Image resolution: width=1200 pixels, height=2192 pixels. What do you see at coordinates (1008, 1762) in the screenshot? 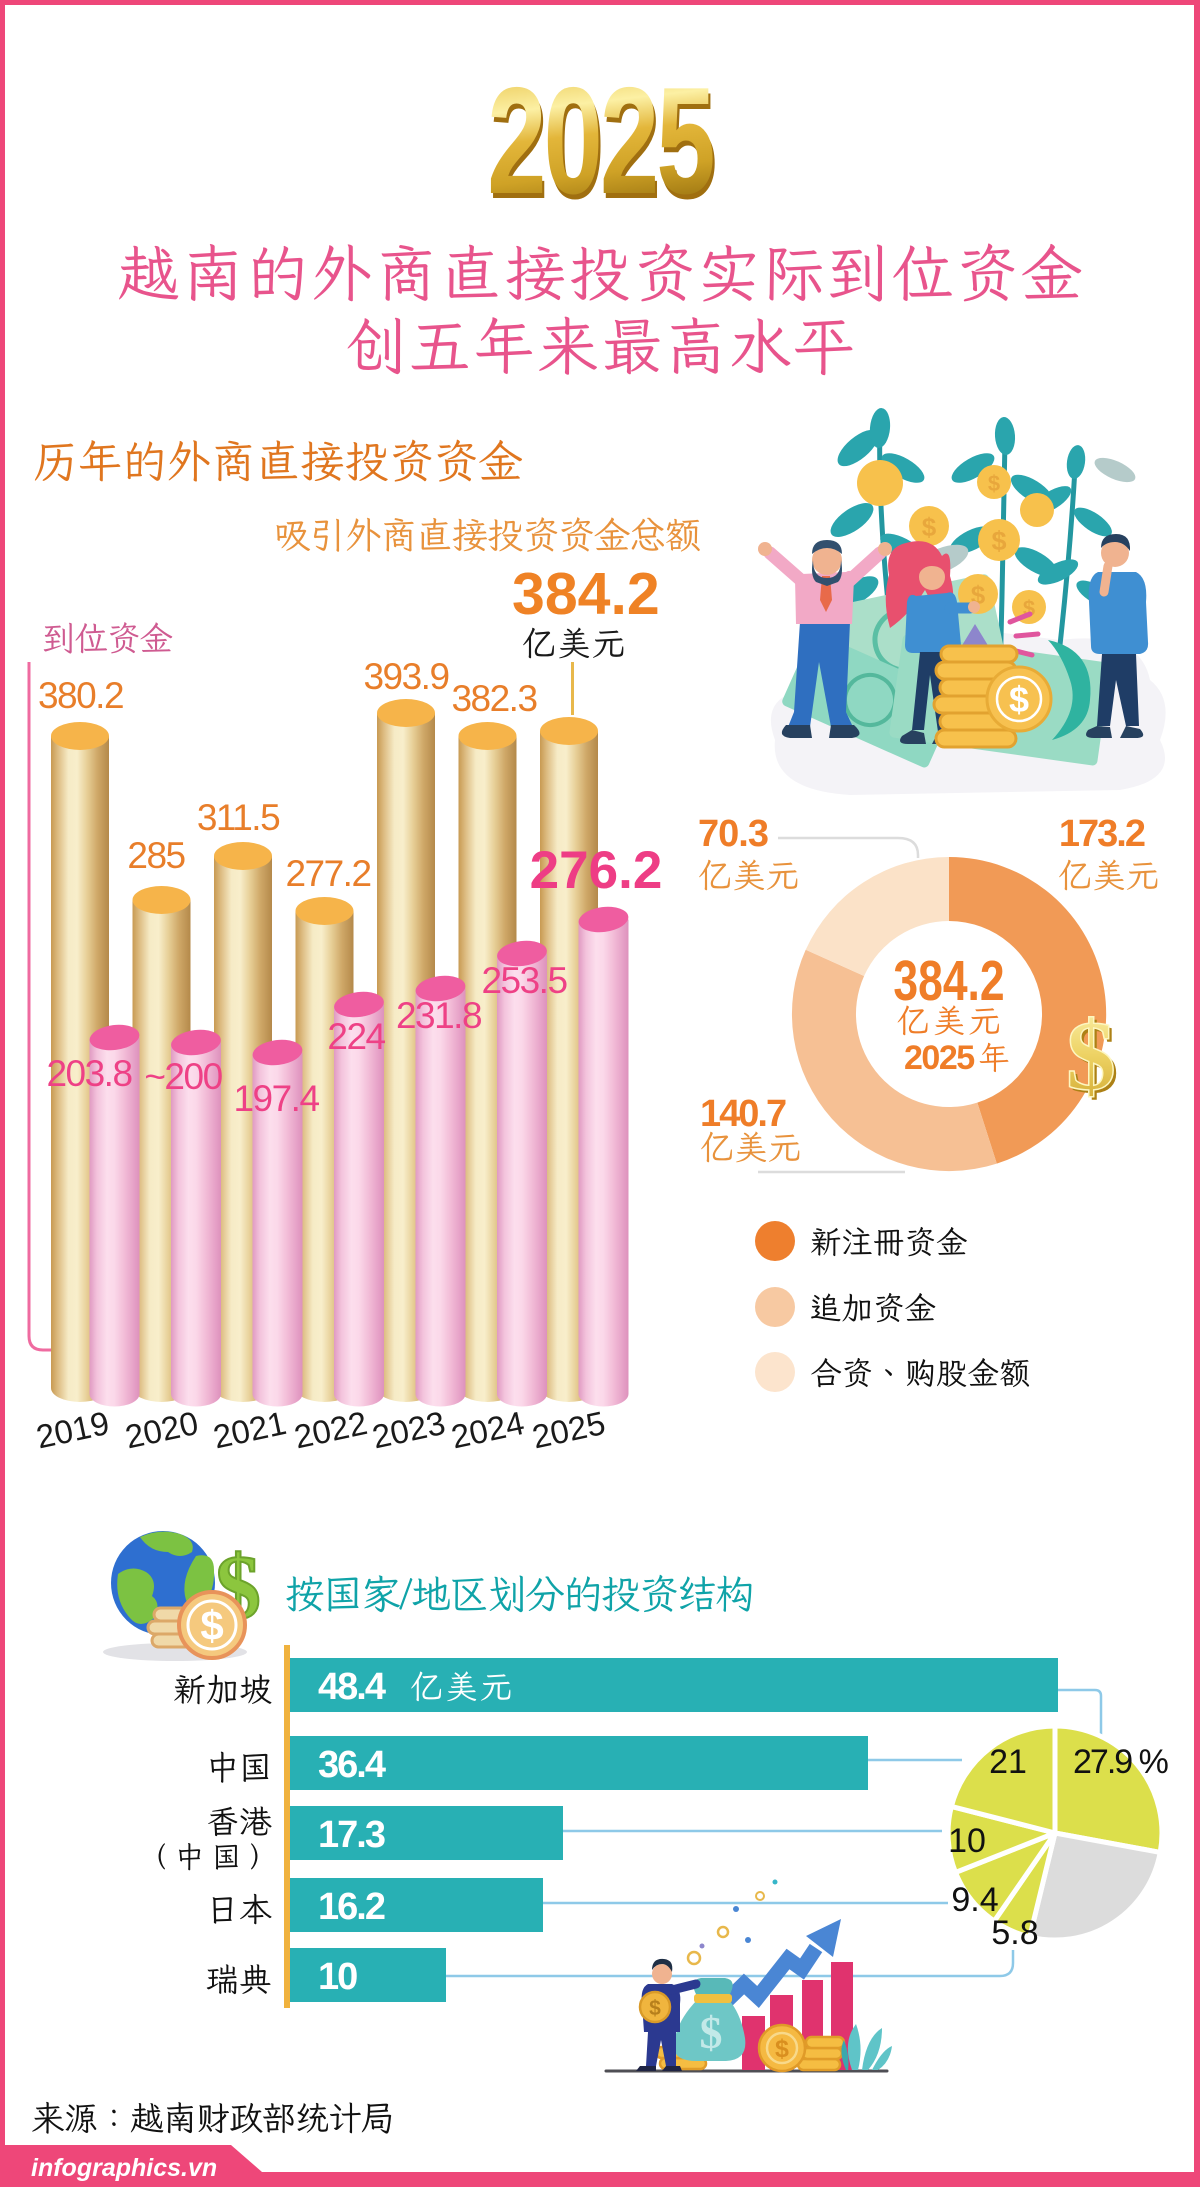
I see `svg-text: 21` at bounding box center [1008, 1762].